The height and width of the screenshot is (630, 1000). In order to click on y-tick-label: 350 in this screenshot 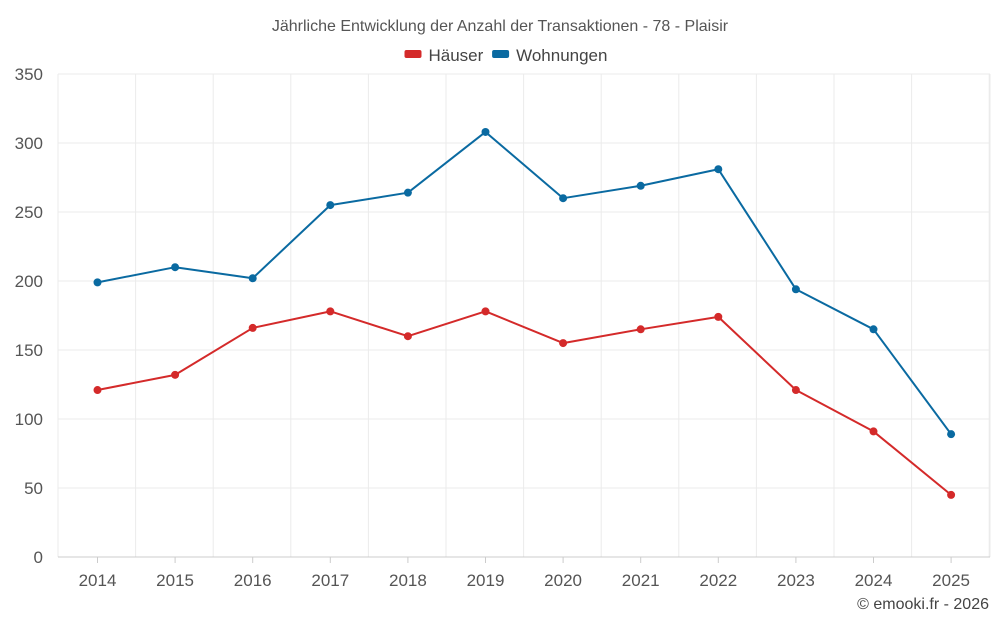, I will do `click(29, 74)`.